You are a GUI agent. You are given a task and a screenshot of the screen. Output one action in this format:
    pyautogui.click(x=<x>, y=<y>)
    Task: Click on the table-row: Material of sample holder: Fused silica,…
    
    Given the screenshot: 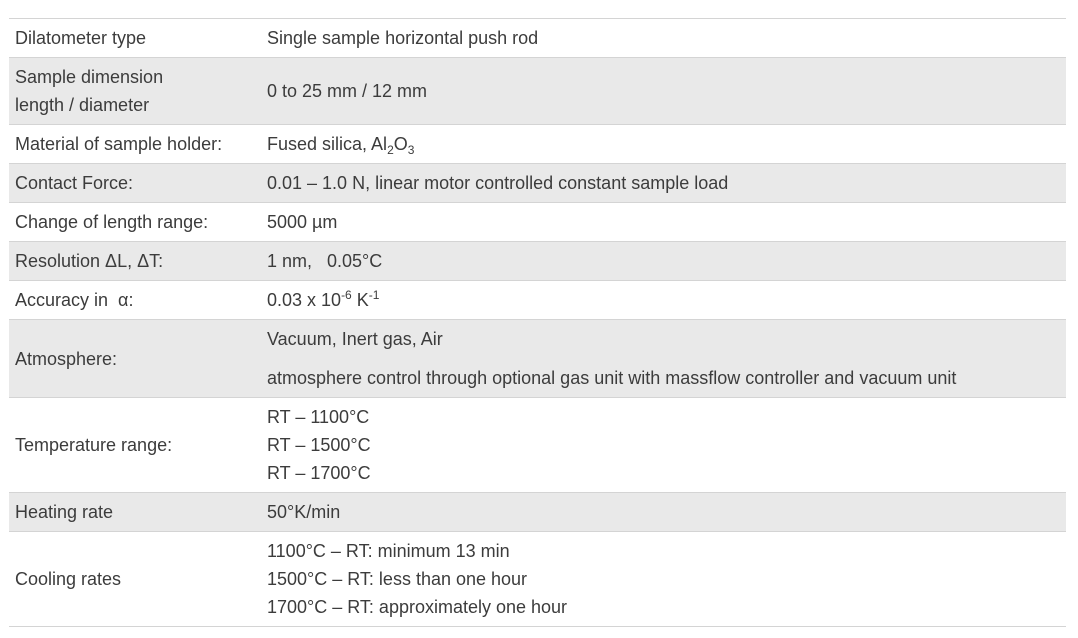 What is the action you would take?
    pyautogui.click(x=537, y=144)
    